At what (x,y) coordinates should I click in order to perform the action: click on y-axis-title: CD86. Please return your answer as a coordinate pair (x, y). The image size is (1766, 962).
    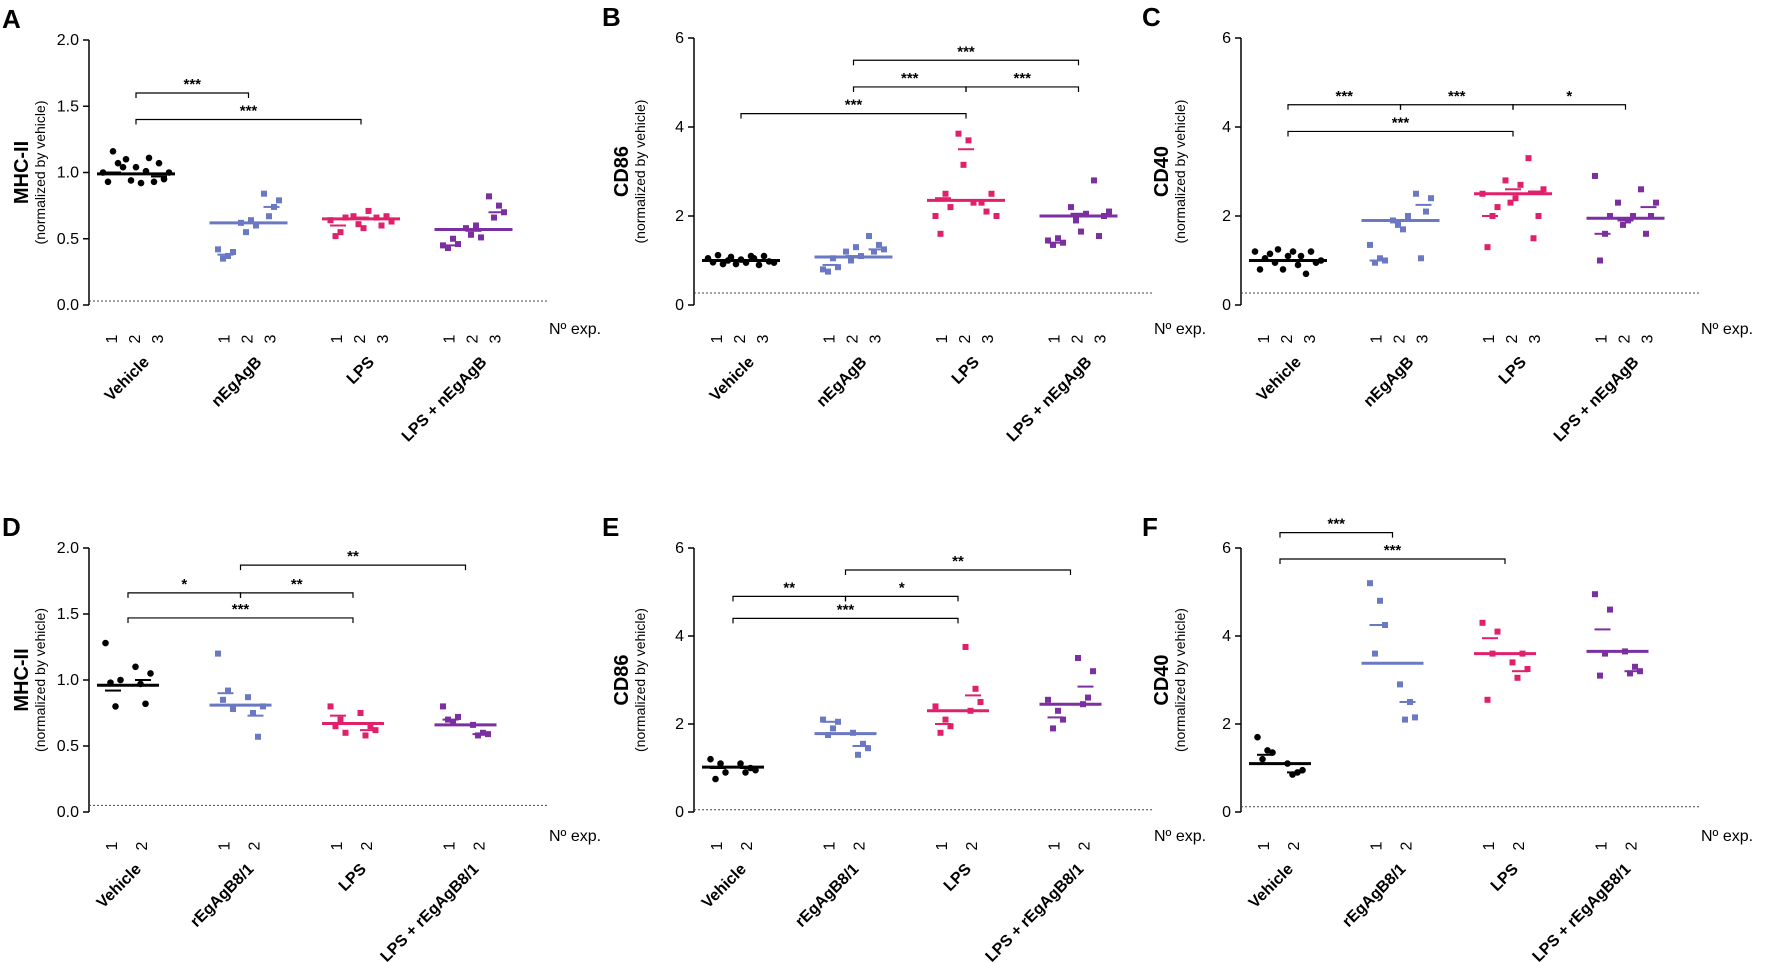
    Looking at the image, I should click on (622, 171).